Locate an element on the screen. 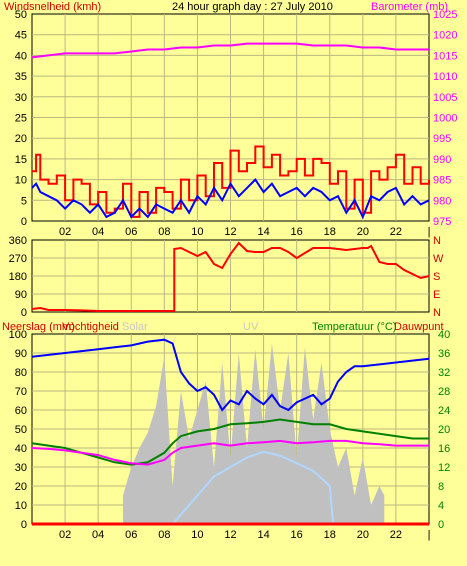 This screenshot has height=566, width=467. left-tick-label: 360 is located at coordinates (18, 241).